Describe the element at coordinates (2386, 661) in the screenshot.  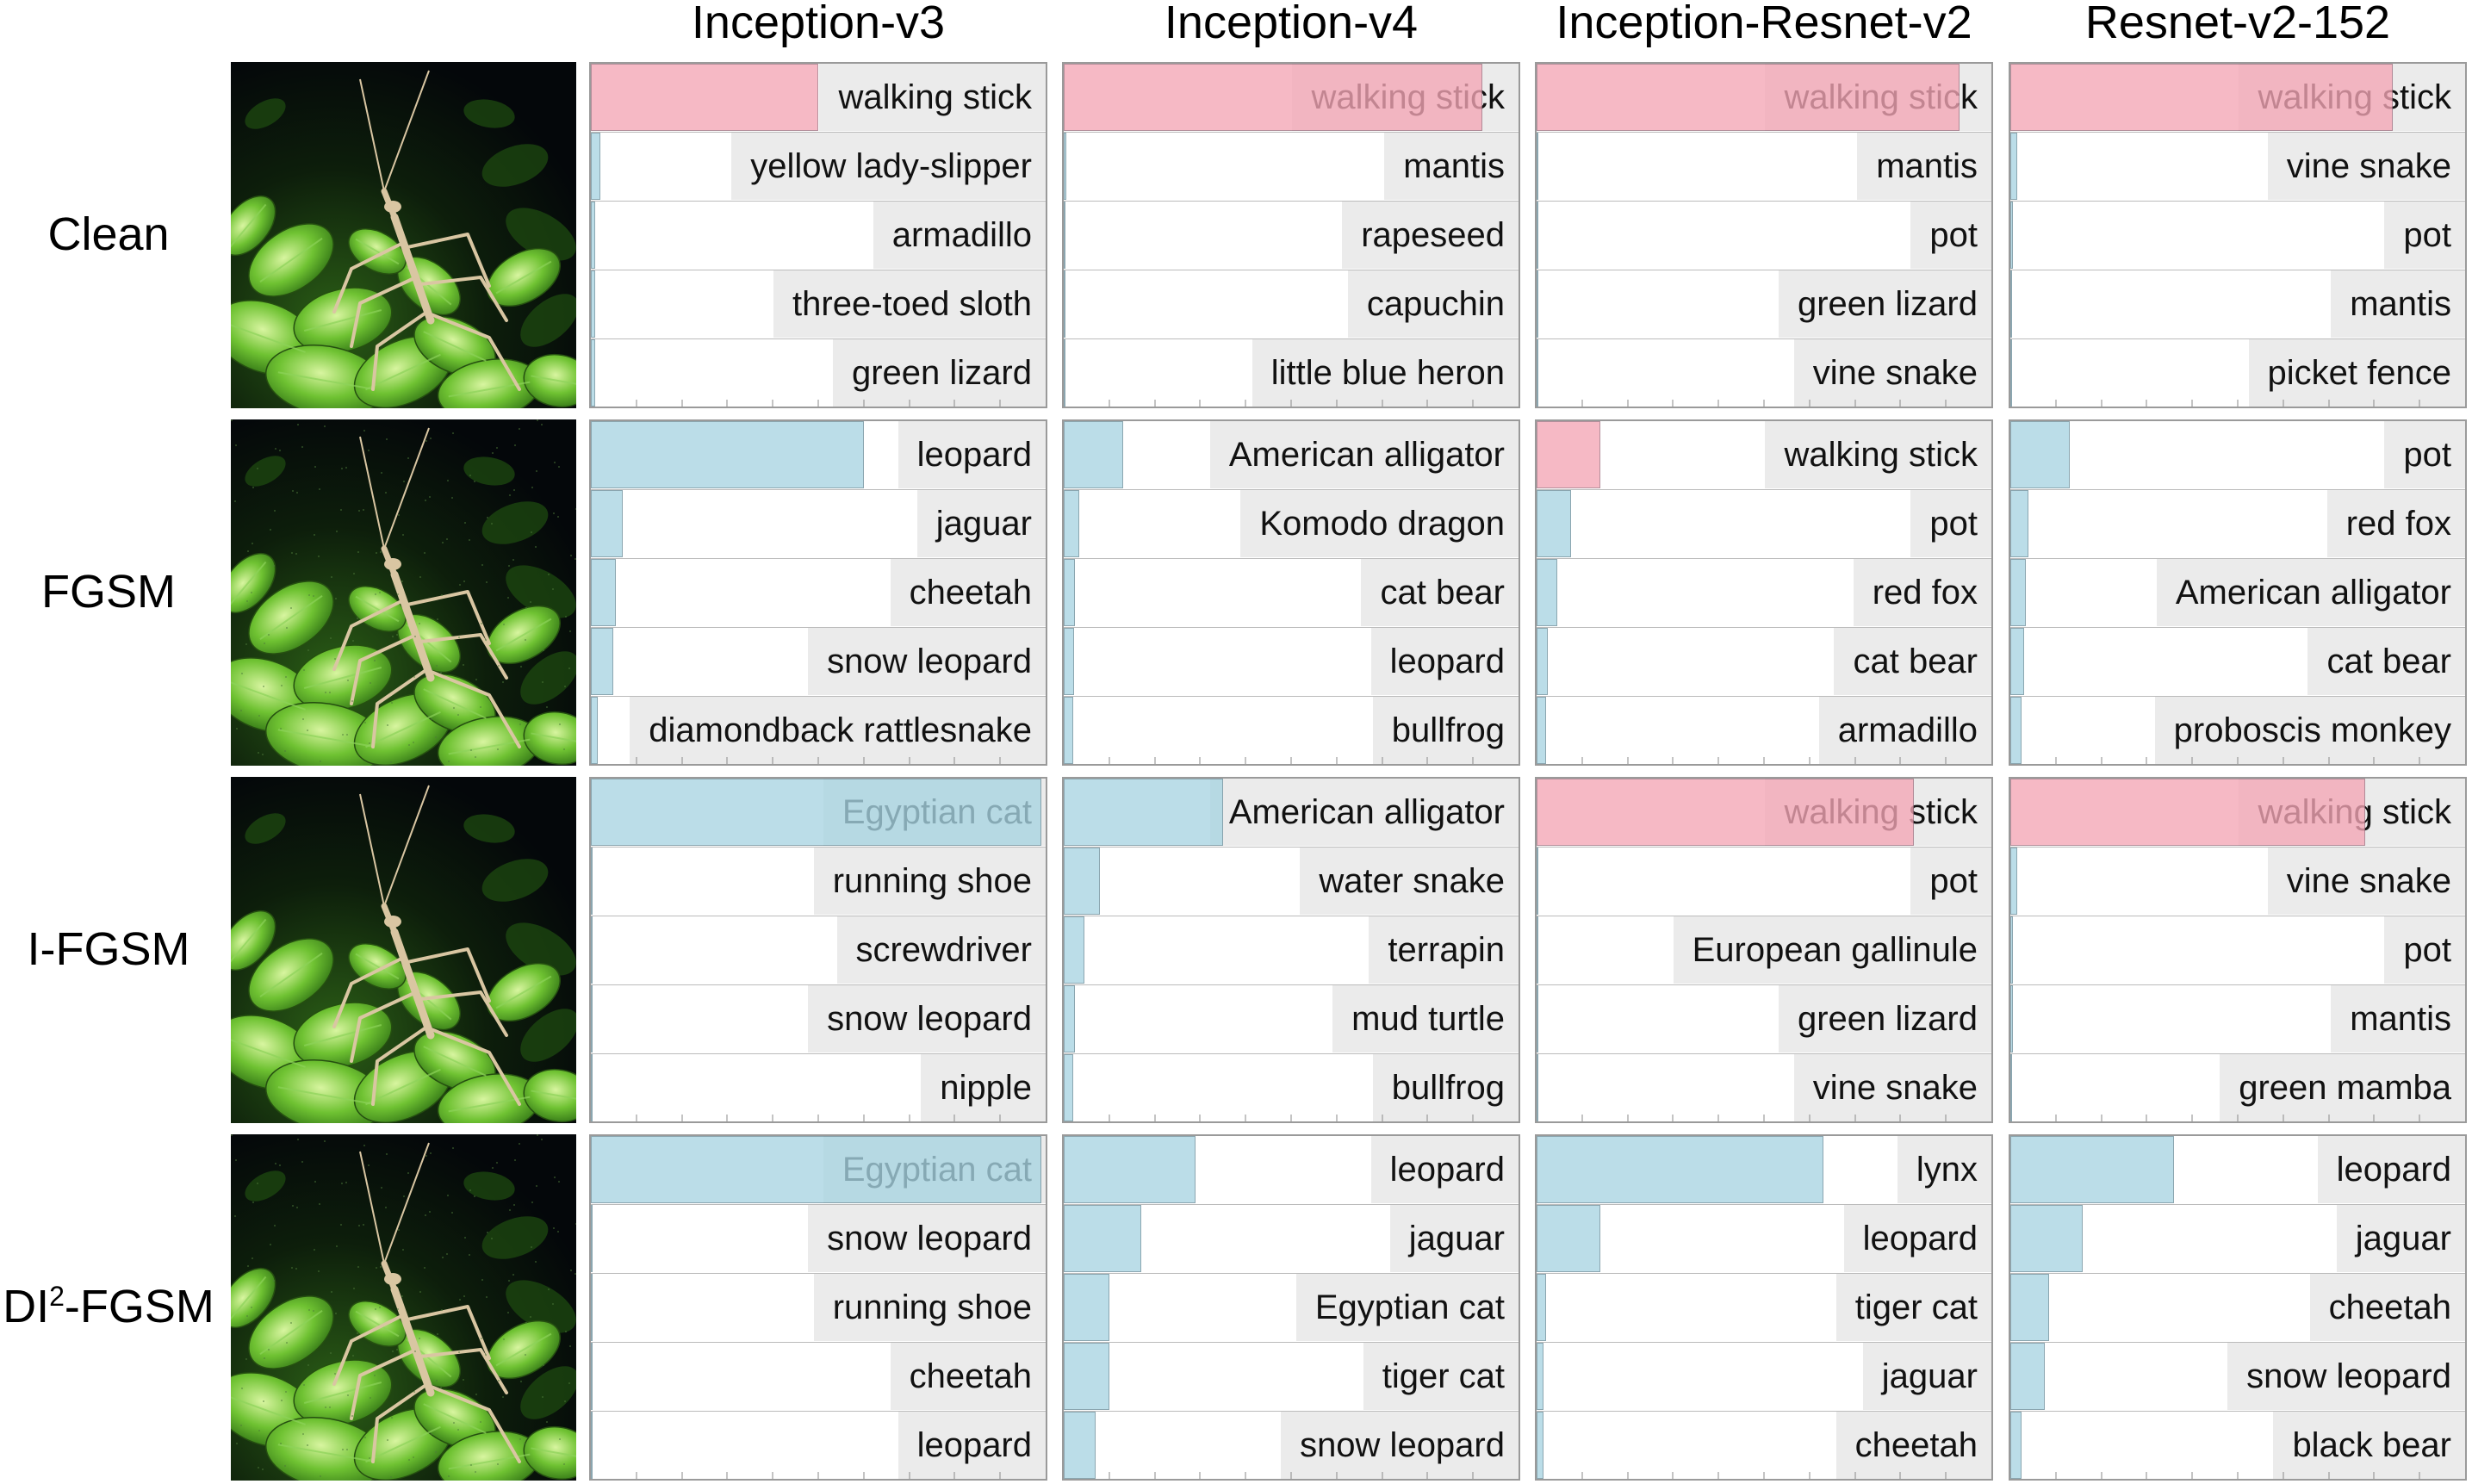
I see `category-label: cat bear` at that location.